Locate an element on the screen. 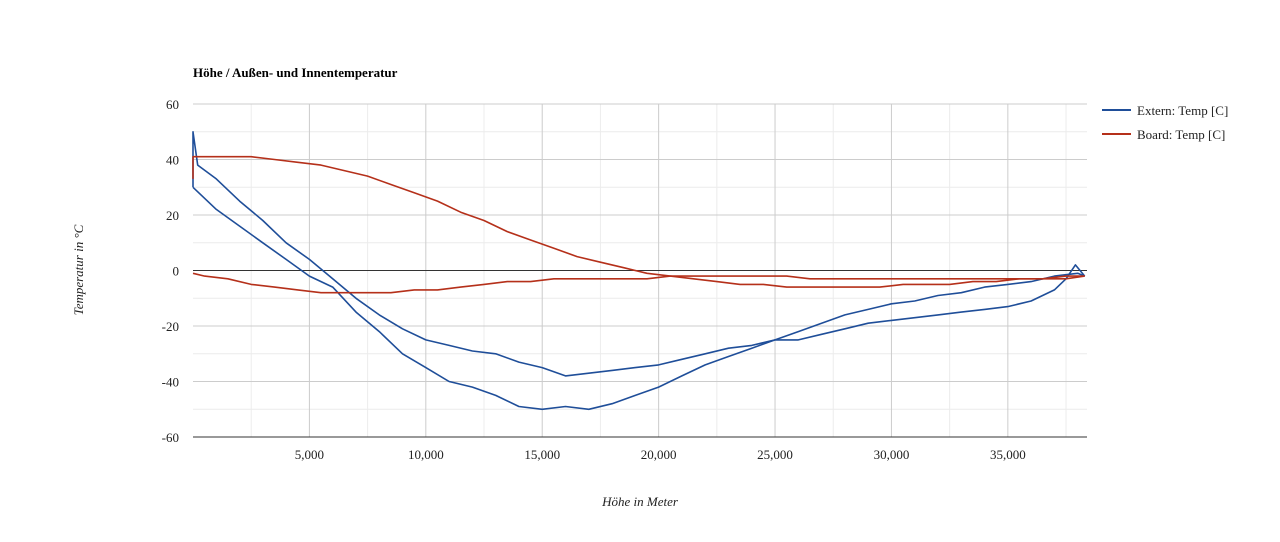  x-tick-label: 25,000 is located at coordinates (775, 454).